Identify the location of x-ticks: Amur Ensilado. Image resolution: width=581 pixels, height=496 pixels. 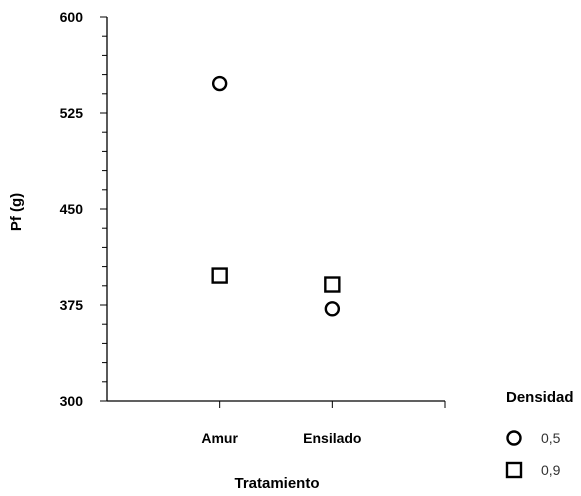
(323, 423).